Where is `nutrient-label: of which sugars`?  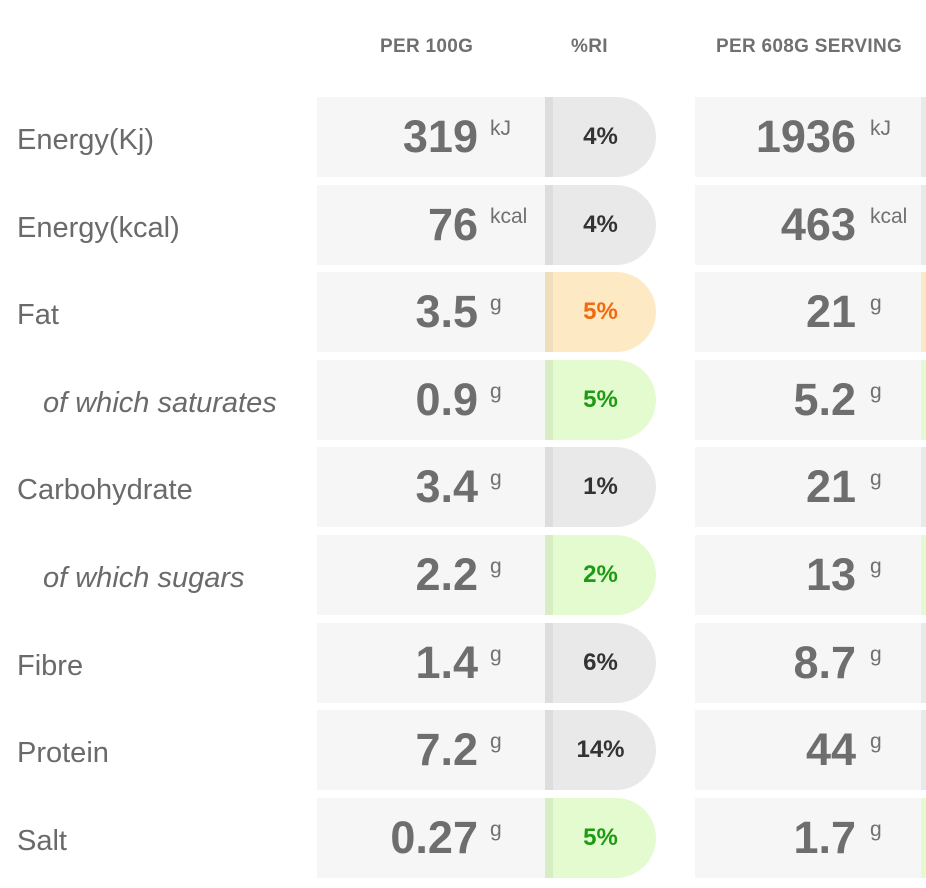 nutrient-label: of which sugars is located at coordinates (144, 578).